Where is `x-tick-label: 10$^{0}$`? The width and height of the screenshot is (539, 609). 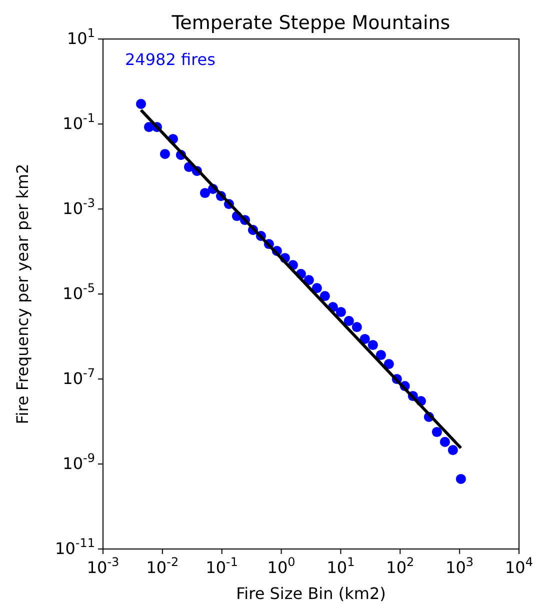
x-tick-label: 10$^{0}$ is located at coordinates (281, 566).